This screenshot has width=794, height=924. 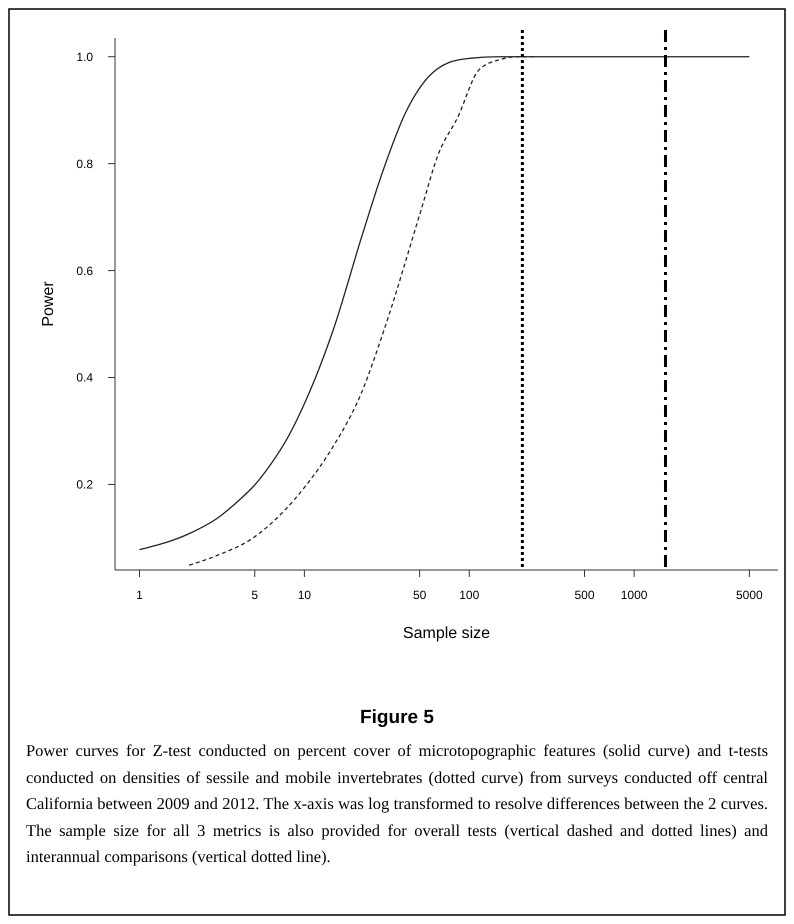 I want to click on x-tick-label: 5000, so click(x=750, y=595).